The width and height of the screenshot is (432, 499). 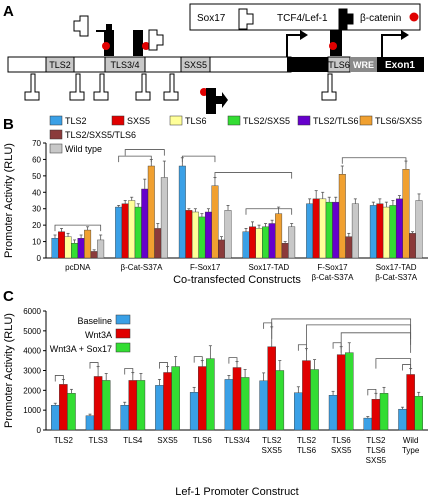 What do you see at coordinates (414, 17) in the screenshot?
I see `bcatenin-circle-icon` at bounding box center [414, 17].